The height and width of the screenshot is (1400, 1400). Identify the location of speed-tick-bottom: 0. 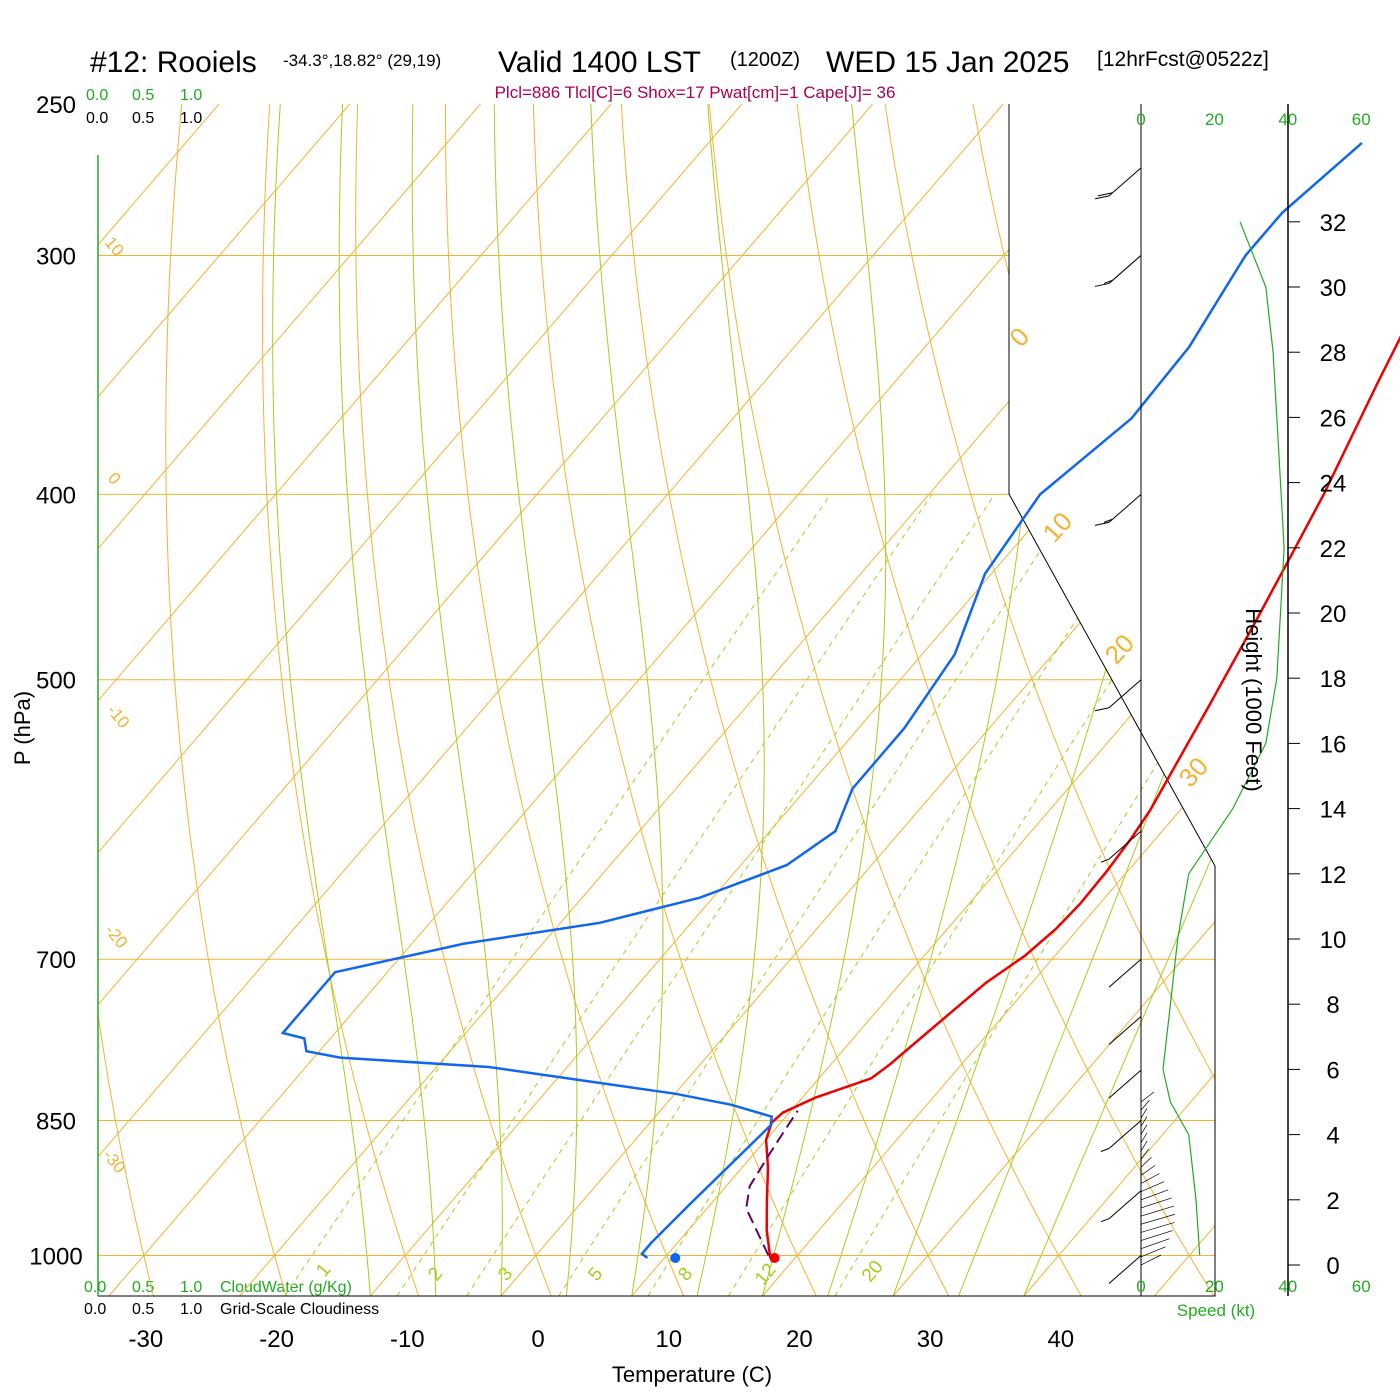
(1140, 1286).